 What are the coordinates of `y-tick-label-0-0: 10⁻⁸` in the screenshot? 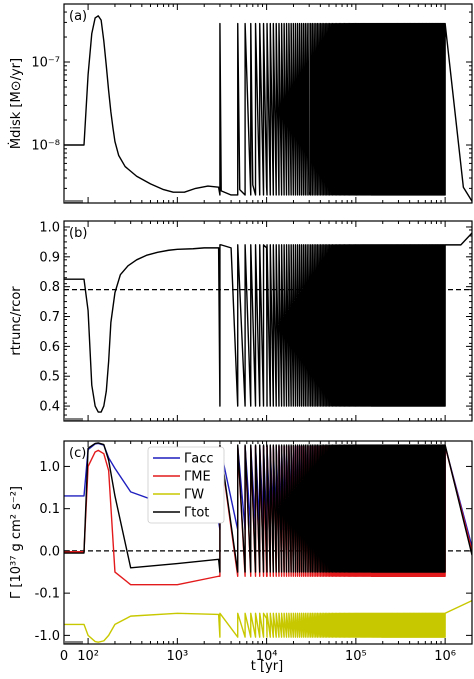 It's located at (45, 145).